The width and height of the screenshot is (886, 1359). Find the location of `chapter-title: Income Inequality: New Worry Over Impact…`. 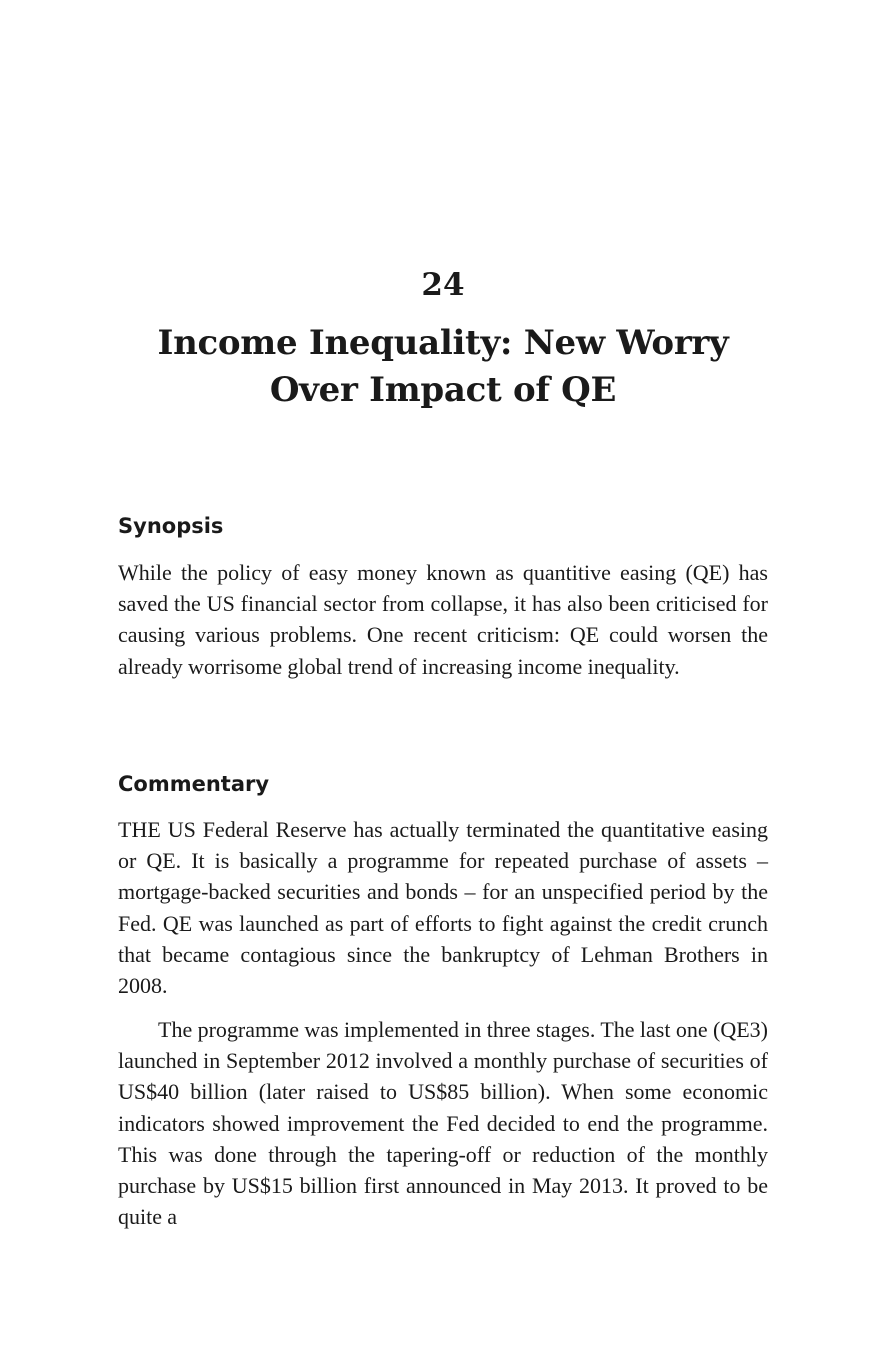

chapter-title: Income Inequality: New Worry Over Impact… is located at coordinates (443, 366).